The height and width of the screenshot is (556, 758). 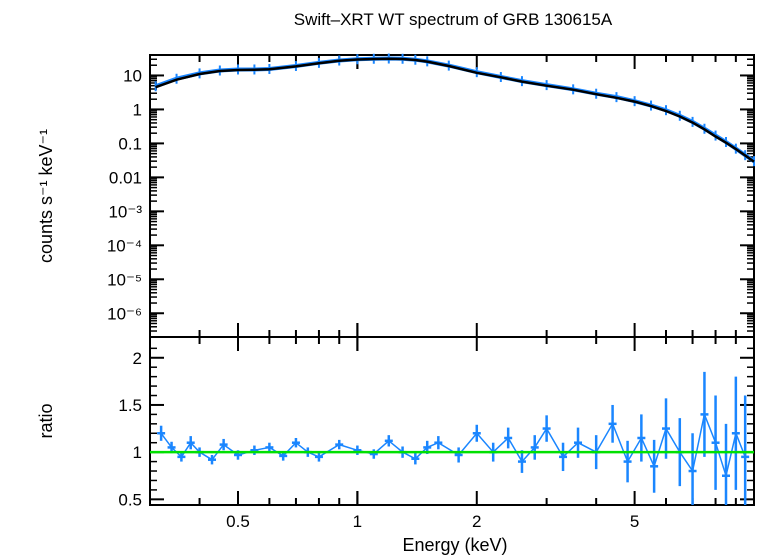 What do you see at coordinates (357, 521) in the screenshot?
I see `x-tick-label: 1` at bounding box center [357, 521].